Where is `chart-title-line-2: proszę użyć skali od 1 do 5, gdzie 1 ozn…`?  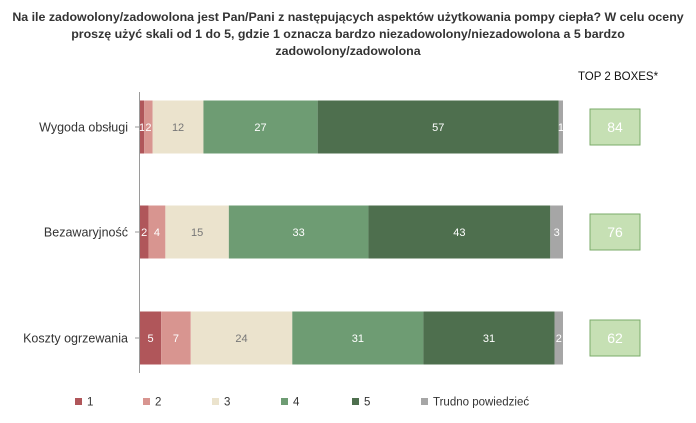
chart-title-line-2: proszę użyć skali od 1 do 5, gdzie 1 ozn… is located at coordinates (348, 42).